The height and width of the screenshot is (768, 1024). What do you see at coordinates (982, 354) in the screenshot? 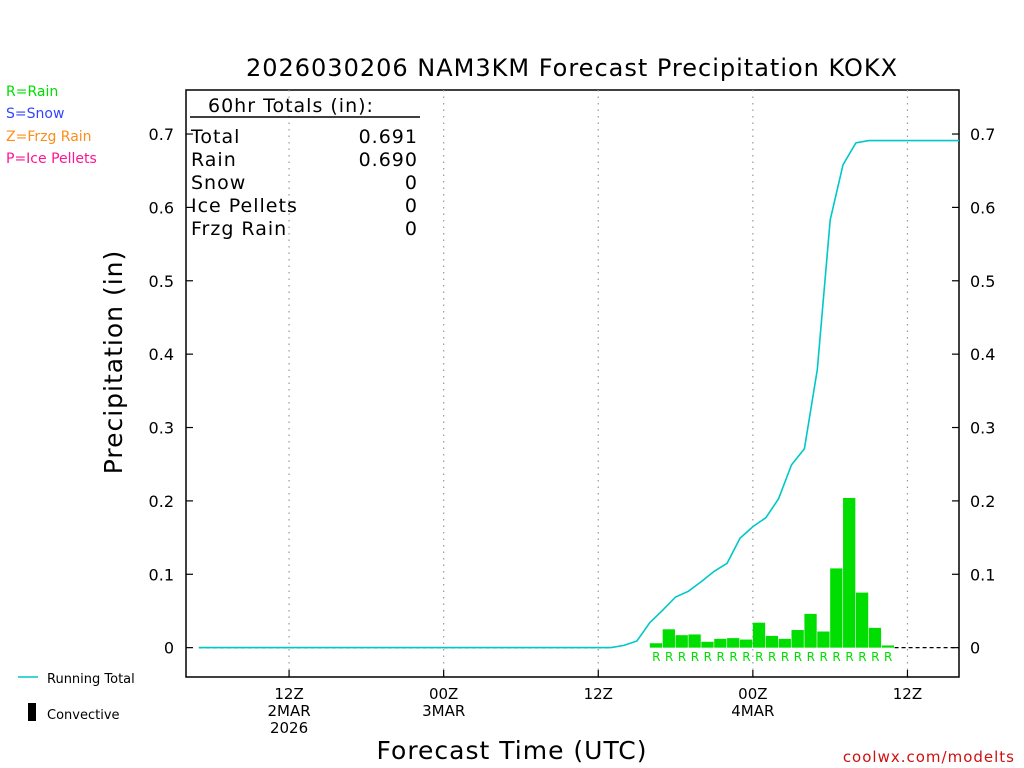
I see `y-tick-label-right-4: 0.4` at bounding box center [982, 354].